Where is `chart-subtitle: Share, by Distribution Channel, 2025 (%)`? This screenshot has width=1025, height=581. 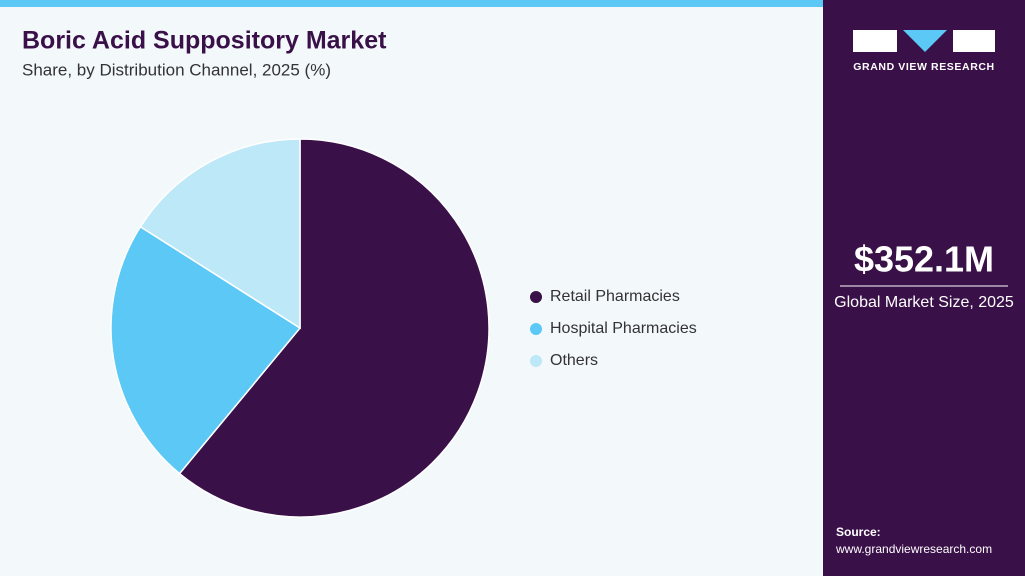
chart-subtitle: Share, by Distribution Channel, 2025 (%) is located at coordinates (176, 69).